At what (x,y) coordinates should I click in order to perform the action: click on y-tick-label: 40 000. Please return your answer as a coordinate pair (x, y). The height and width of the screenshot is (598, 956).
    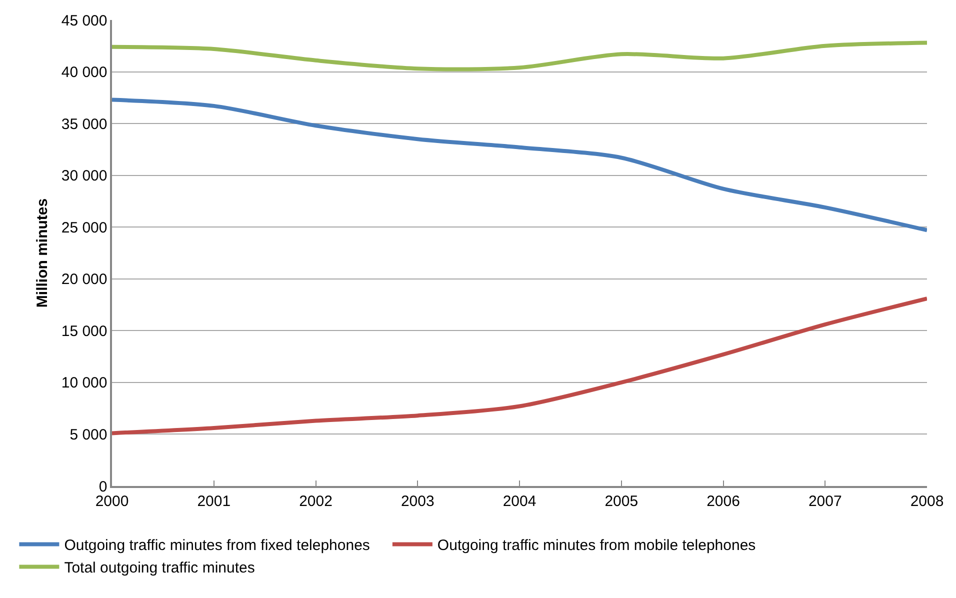
    Looking at the image, I should click on (84, 73).